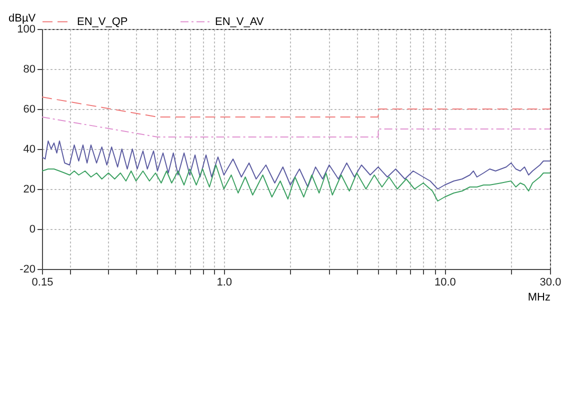  Describe the element at coordinates (551, 282) in the screenshot. I see `x-tick-label: 30.0` at that location.